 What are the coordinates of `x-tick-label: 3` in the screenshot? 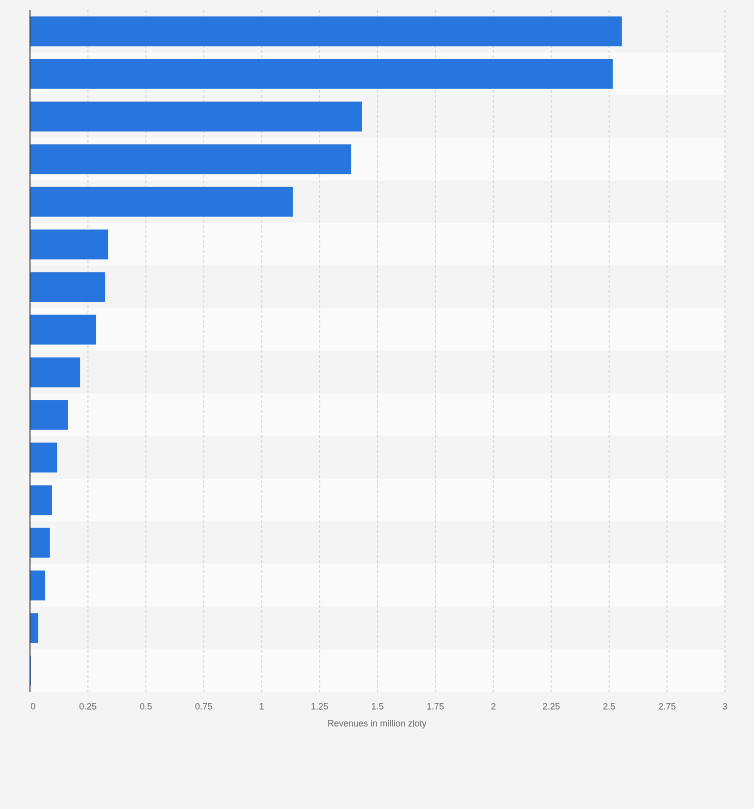 It's located at (724, 706).